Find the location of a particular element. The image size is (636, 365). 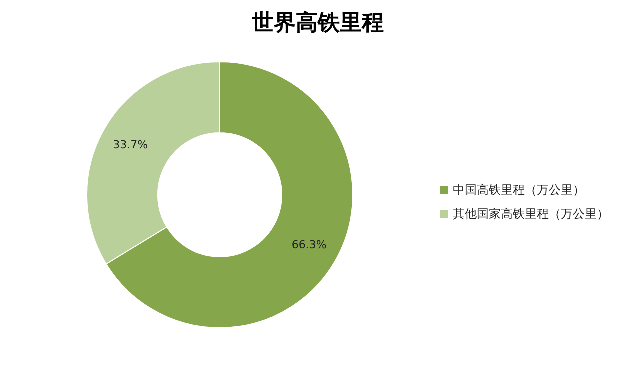

legend-label: 其他国家高铁里程（万公里） is located at coordinates (531, 214).